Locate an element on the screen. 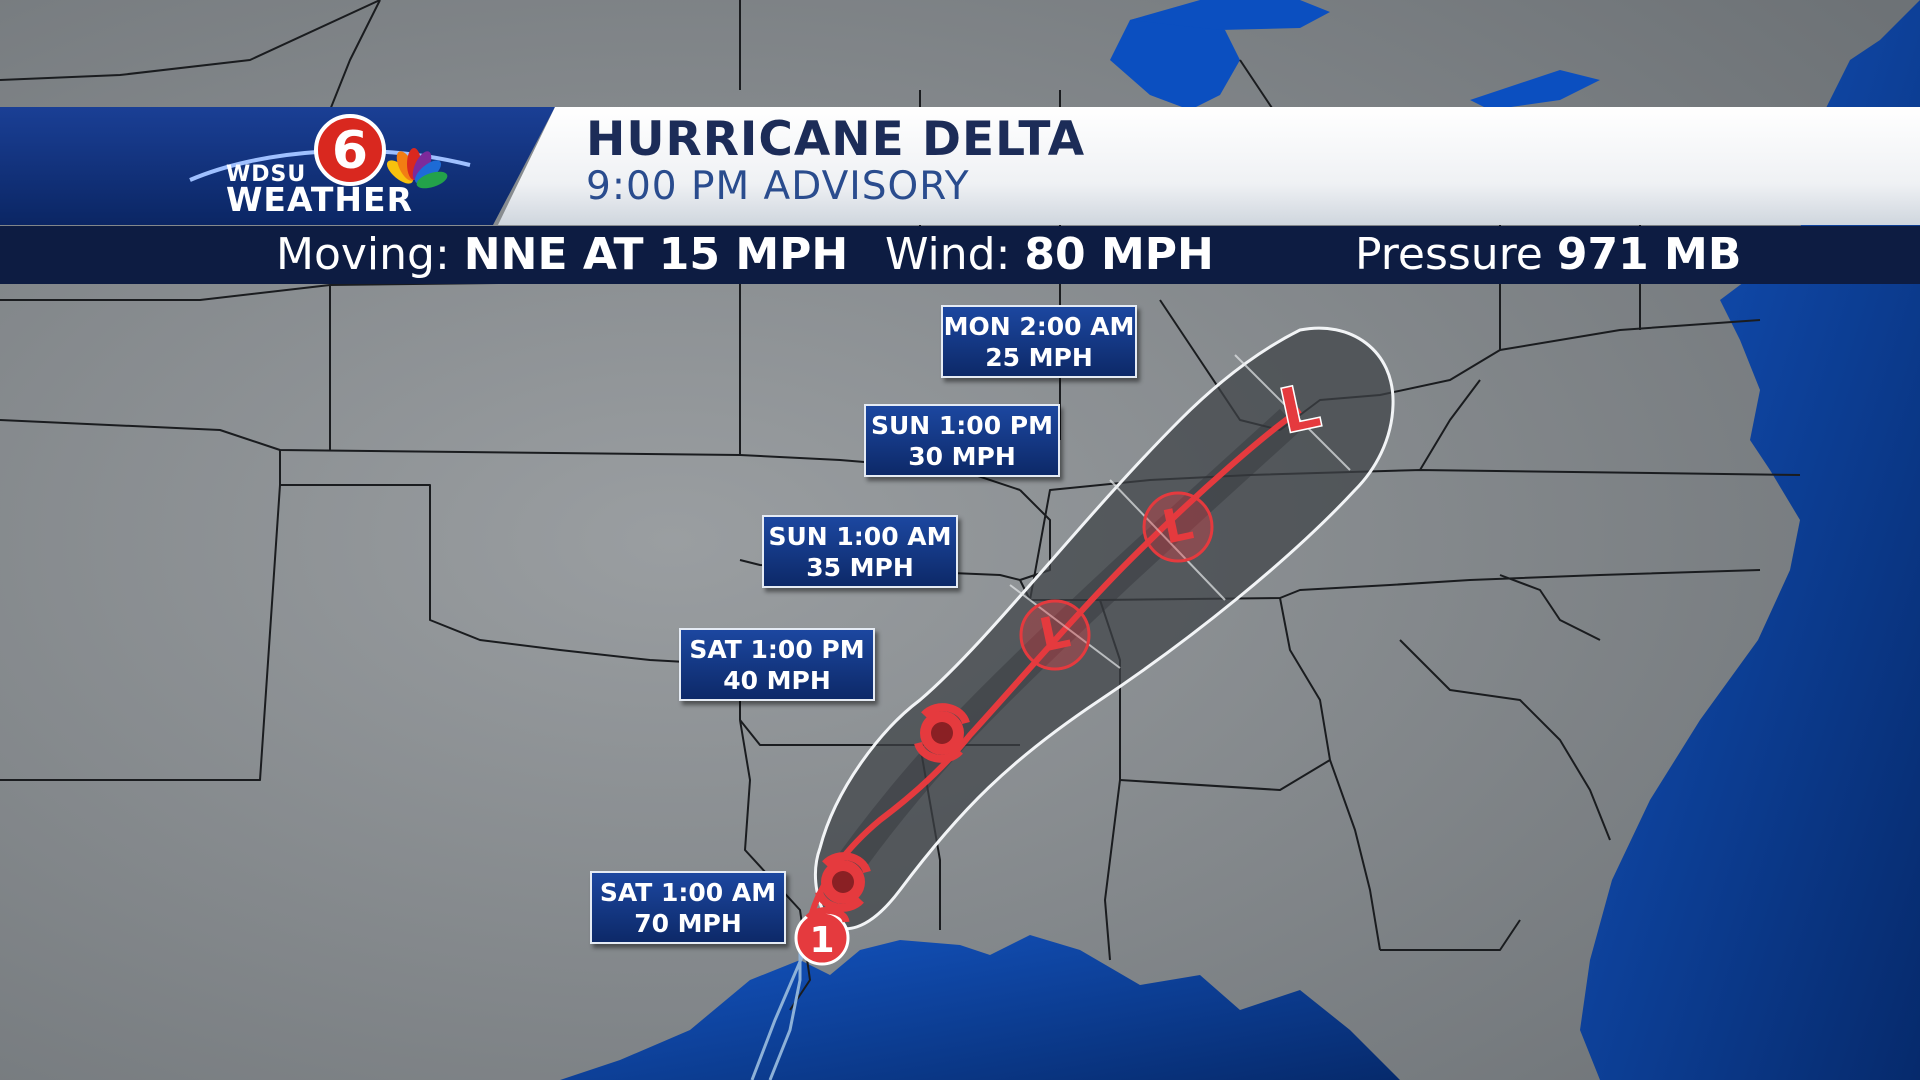 This screenshot has height=1080, width=1920. station-weather-label: WEATHER is located at coordinates (320, 199).